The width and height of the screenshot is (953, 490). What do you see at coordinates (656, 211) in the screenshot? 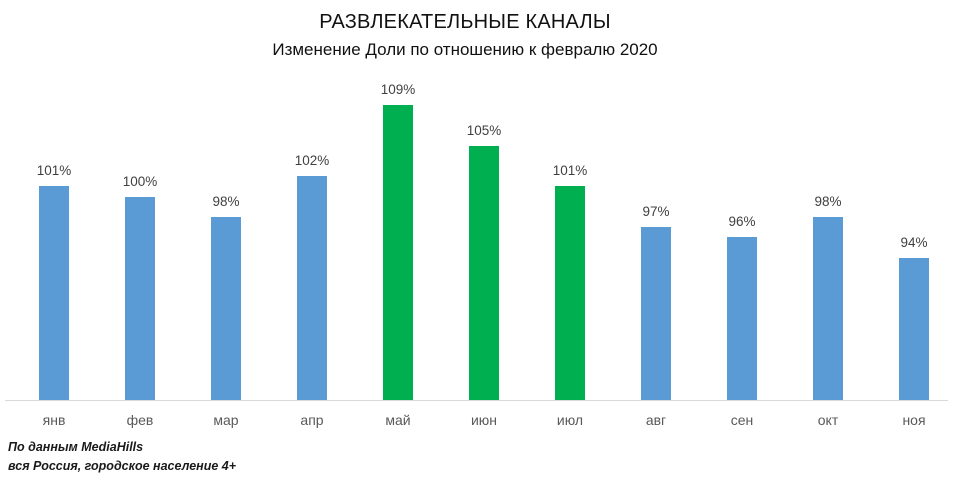
I see `data-label-авг: 97%` at bounding box center [656, 211].